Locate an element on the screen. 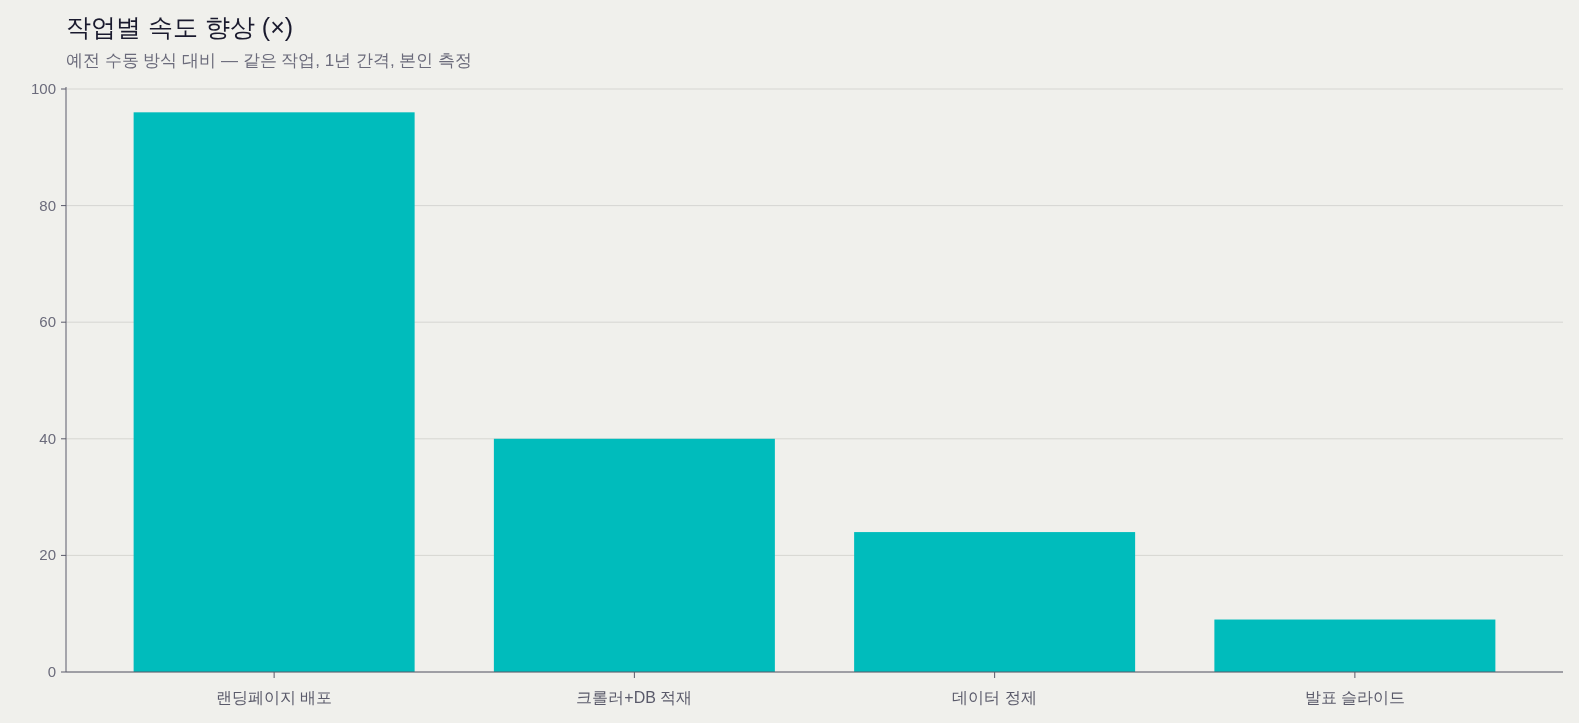  x-tick-label: 데이터 정제 is located at coordinates (994, 697).